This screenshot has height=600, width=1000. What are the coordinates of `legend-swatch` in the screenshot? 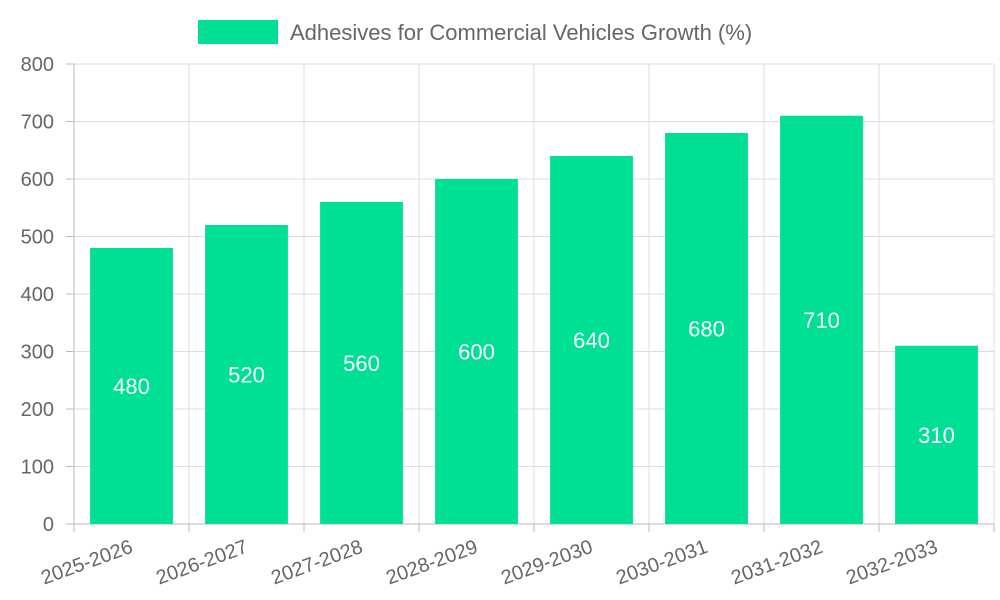 It's located at (238, 32).